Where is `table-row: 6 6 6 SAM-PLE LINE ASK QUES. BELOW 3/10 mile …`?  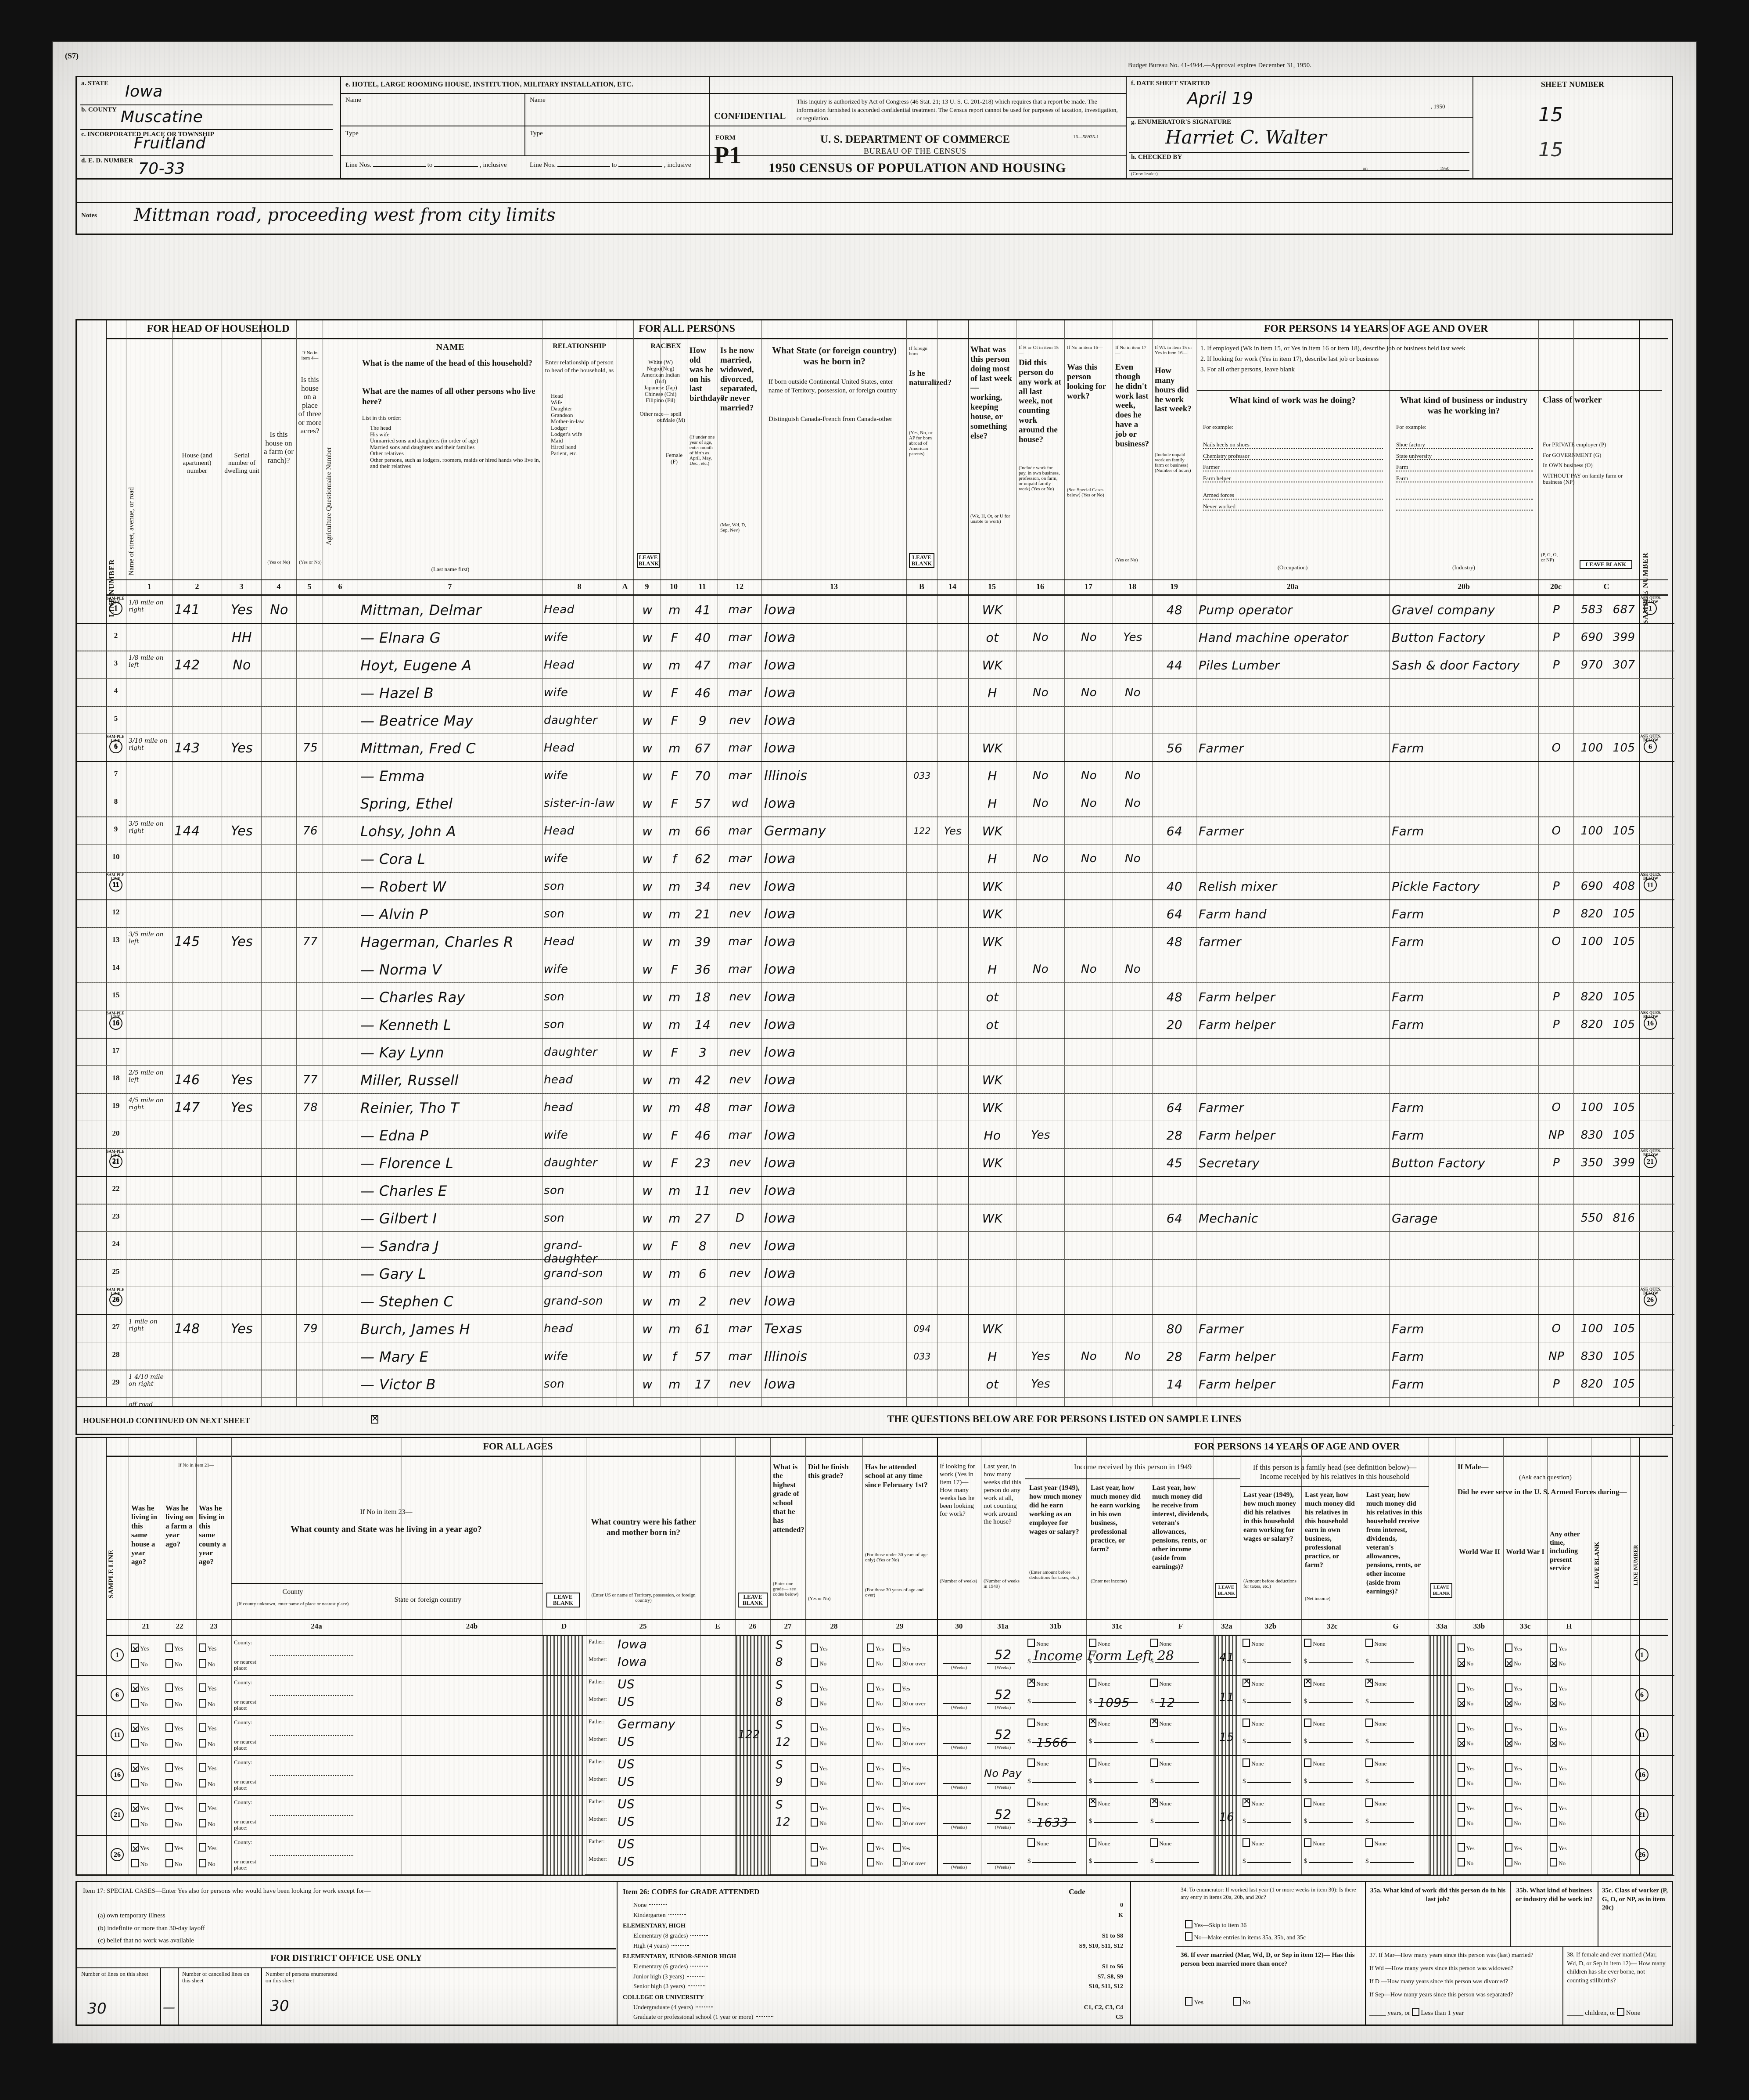 table-row: 6 6 6 SAM-PLE LINE ASK QUES. BELOW 3/10 mile … is located at coordinates (876, 748).